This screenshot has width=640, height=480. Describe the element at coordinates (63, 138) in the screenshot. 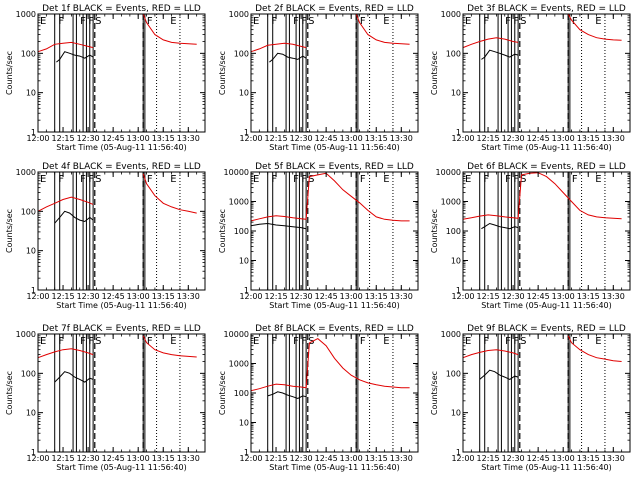

I see `x-tick-label: 12:15` at that location.